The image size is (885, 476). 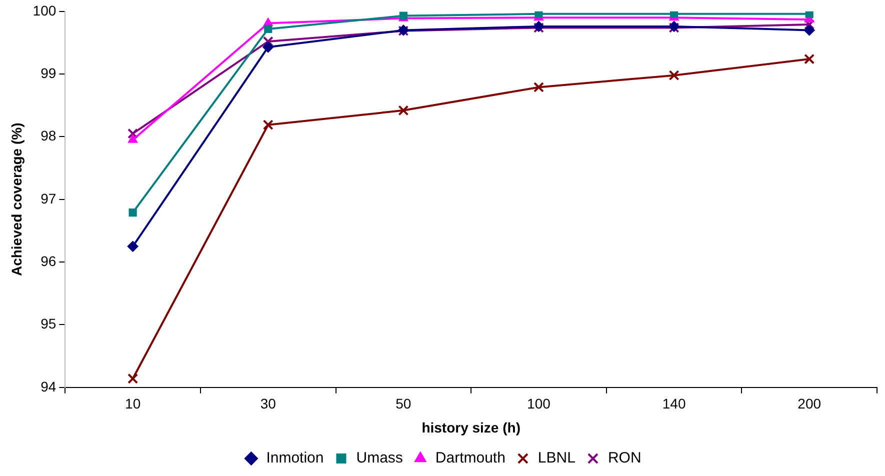 What do you see at coordinates (625, 458) in the screenshot?
I see `legend-label: RON` at bounding box center [625, 458].